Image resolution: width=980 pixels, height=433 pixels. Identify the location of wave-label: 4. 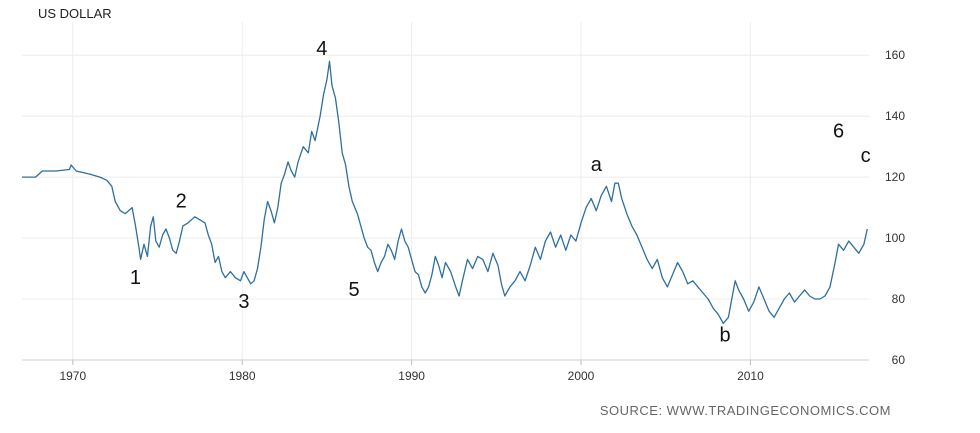
(321, 49).